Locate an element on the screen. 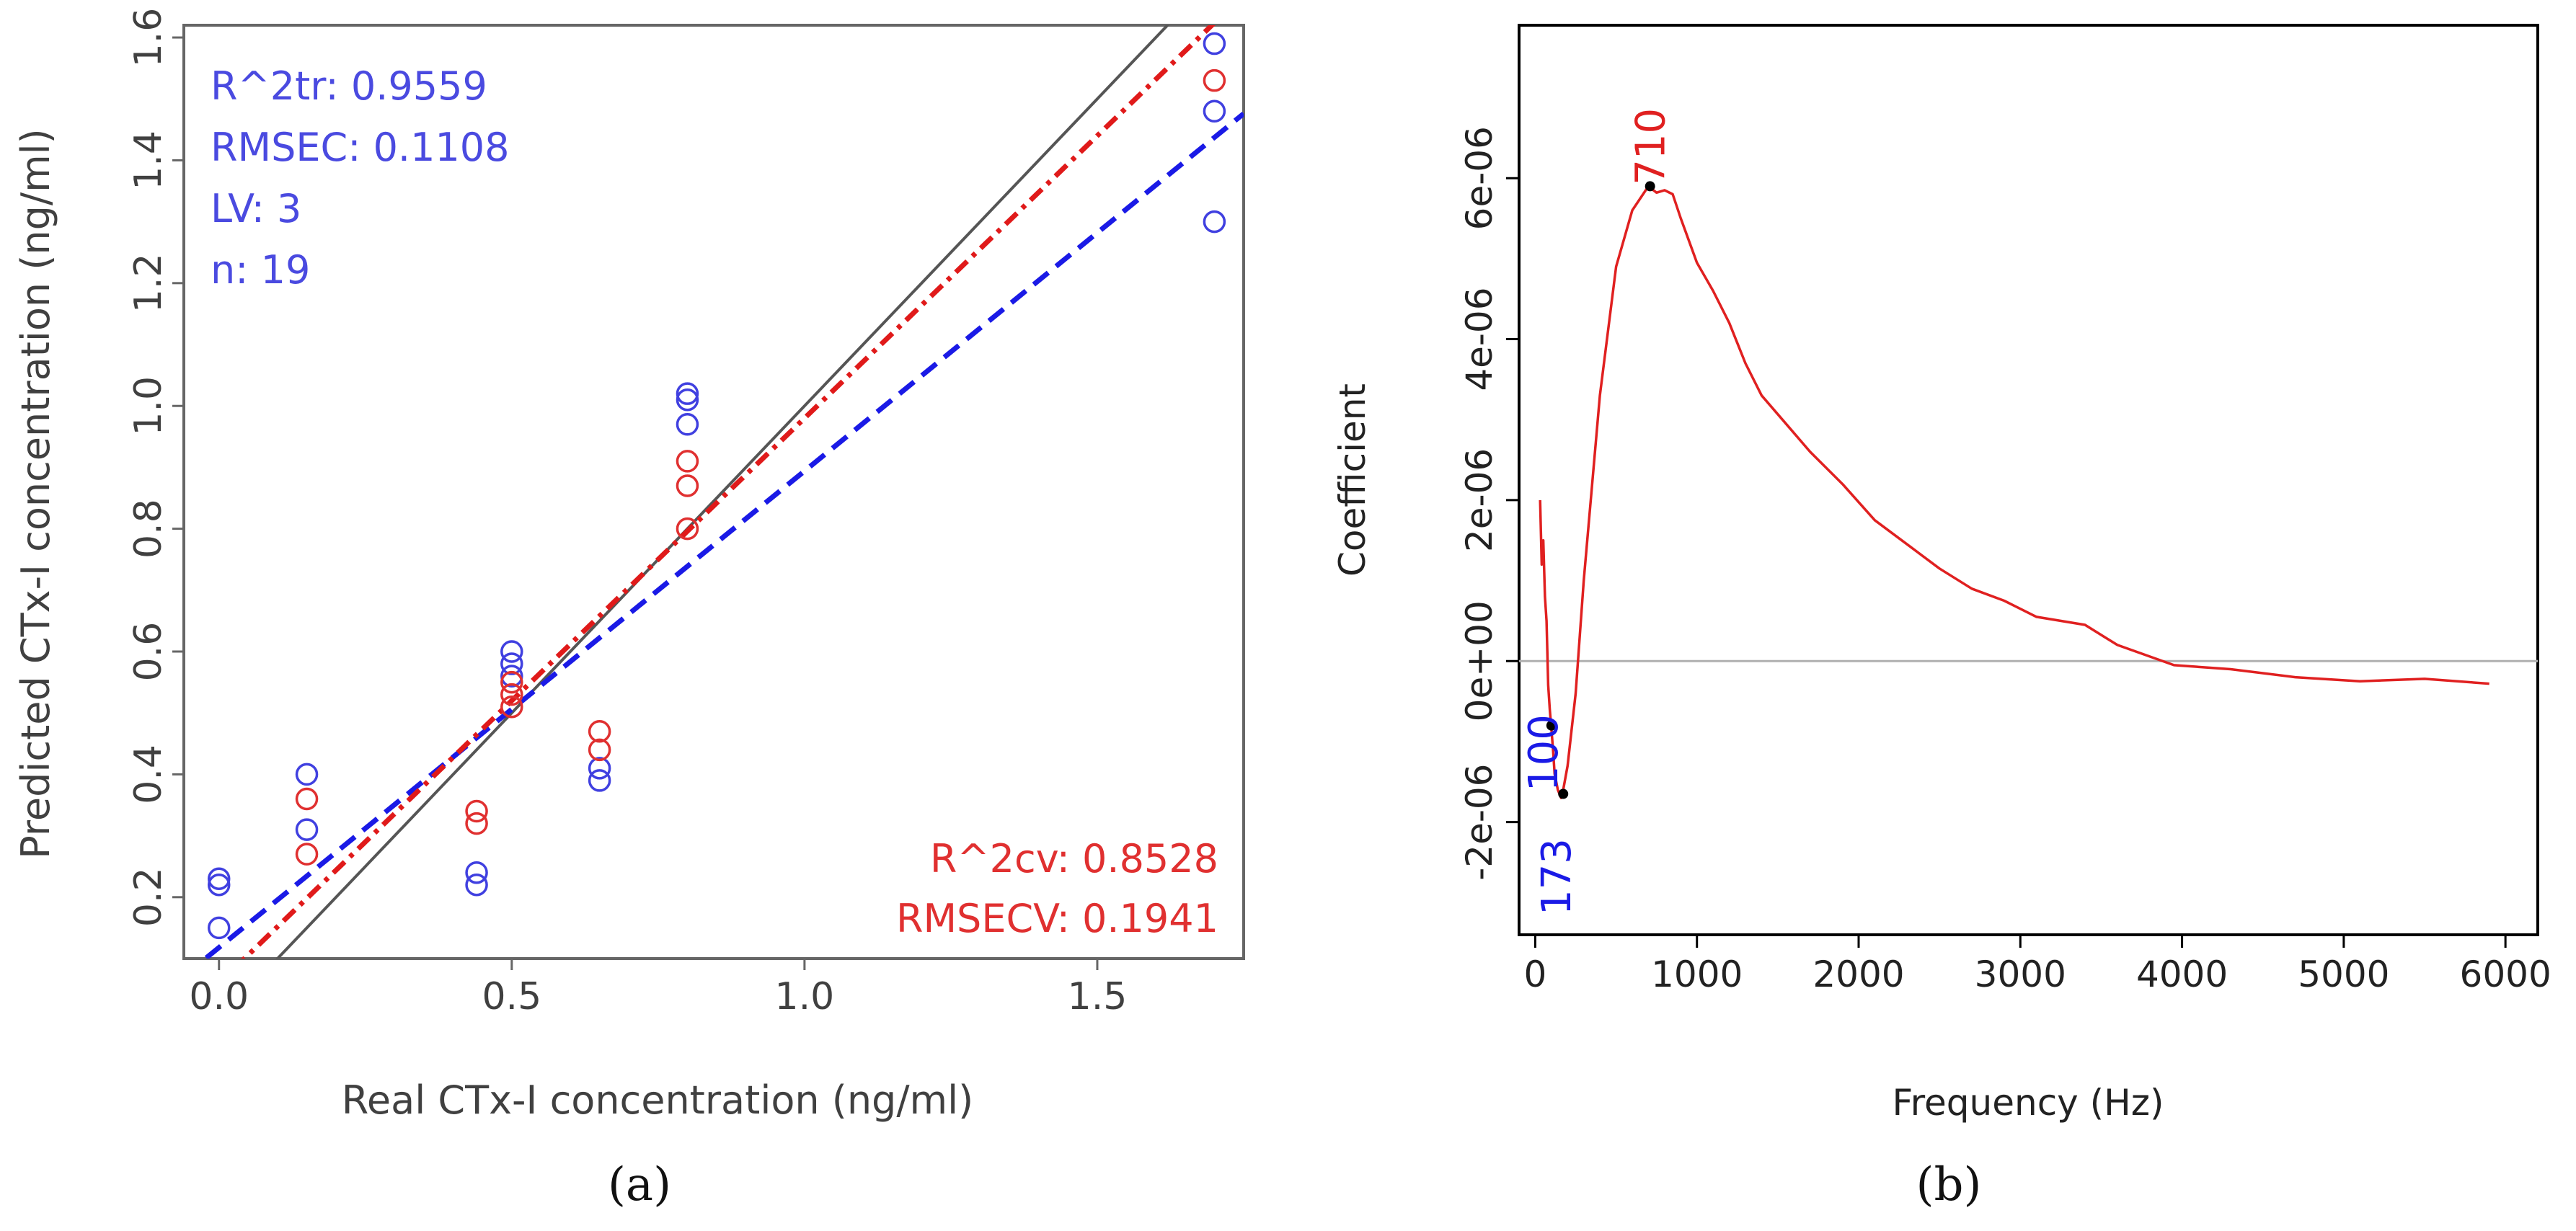 The width and height of the screenshot is (2576, 1231). b-xtick-label: 3000 is located at coordinates (2020, 974).